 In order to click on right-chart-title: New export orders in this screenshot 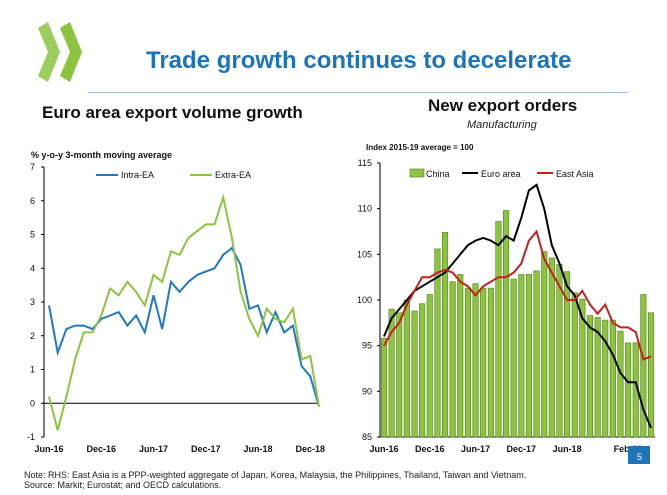, I will do `click(503, 105)`.